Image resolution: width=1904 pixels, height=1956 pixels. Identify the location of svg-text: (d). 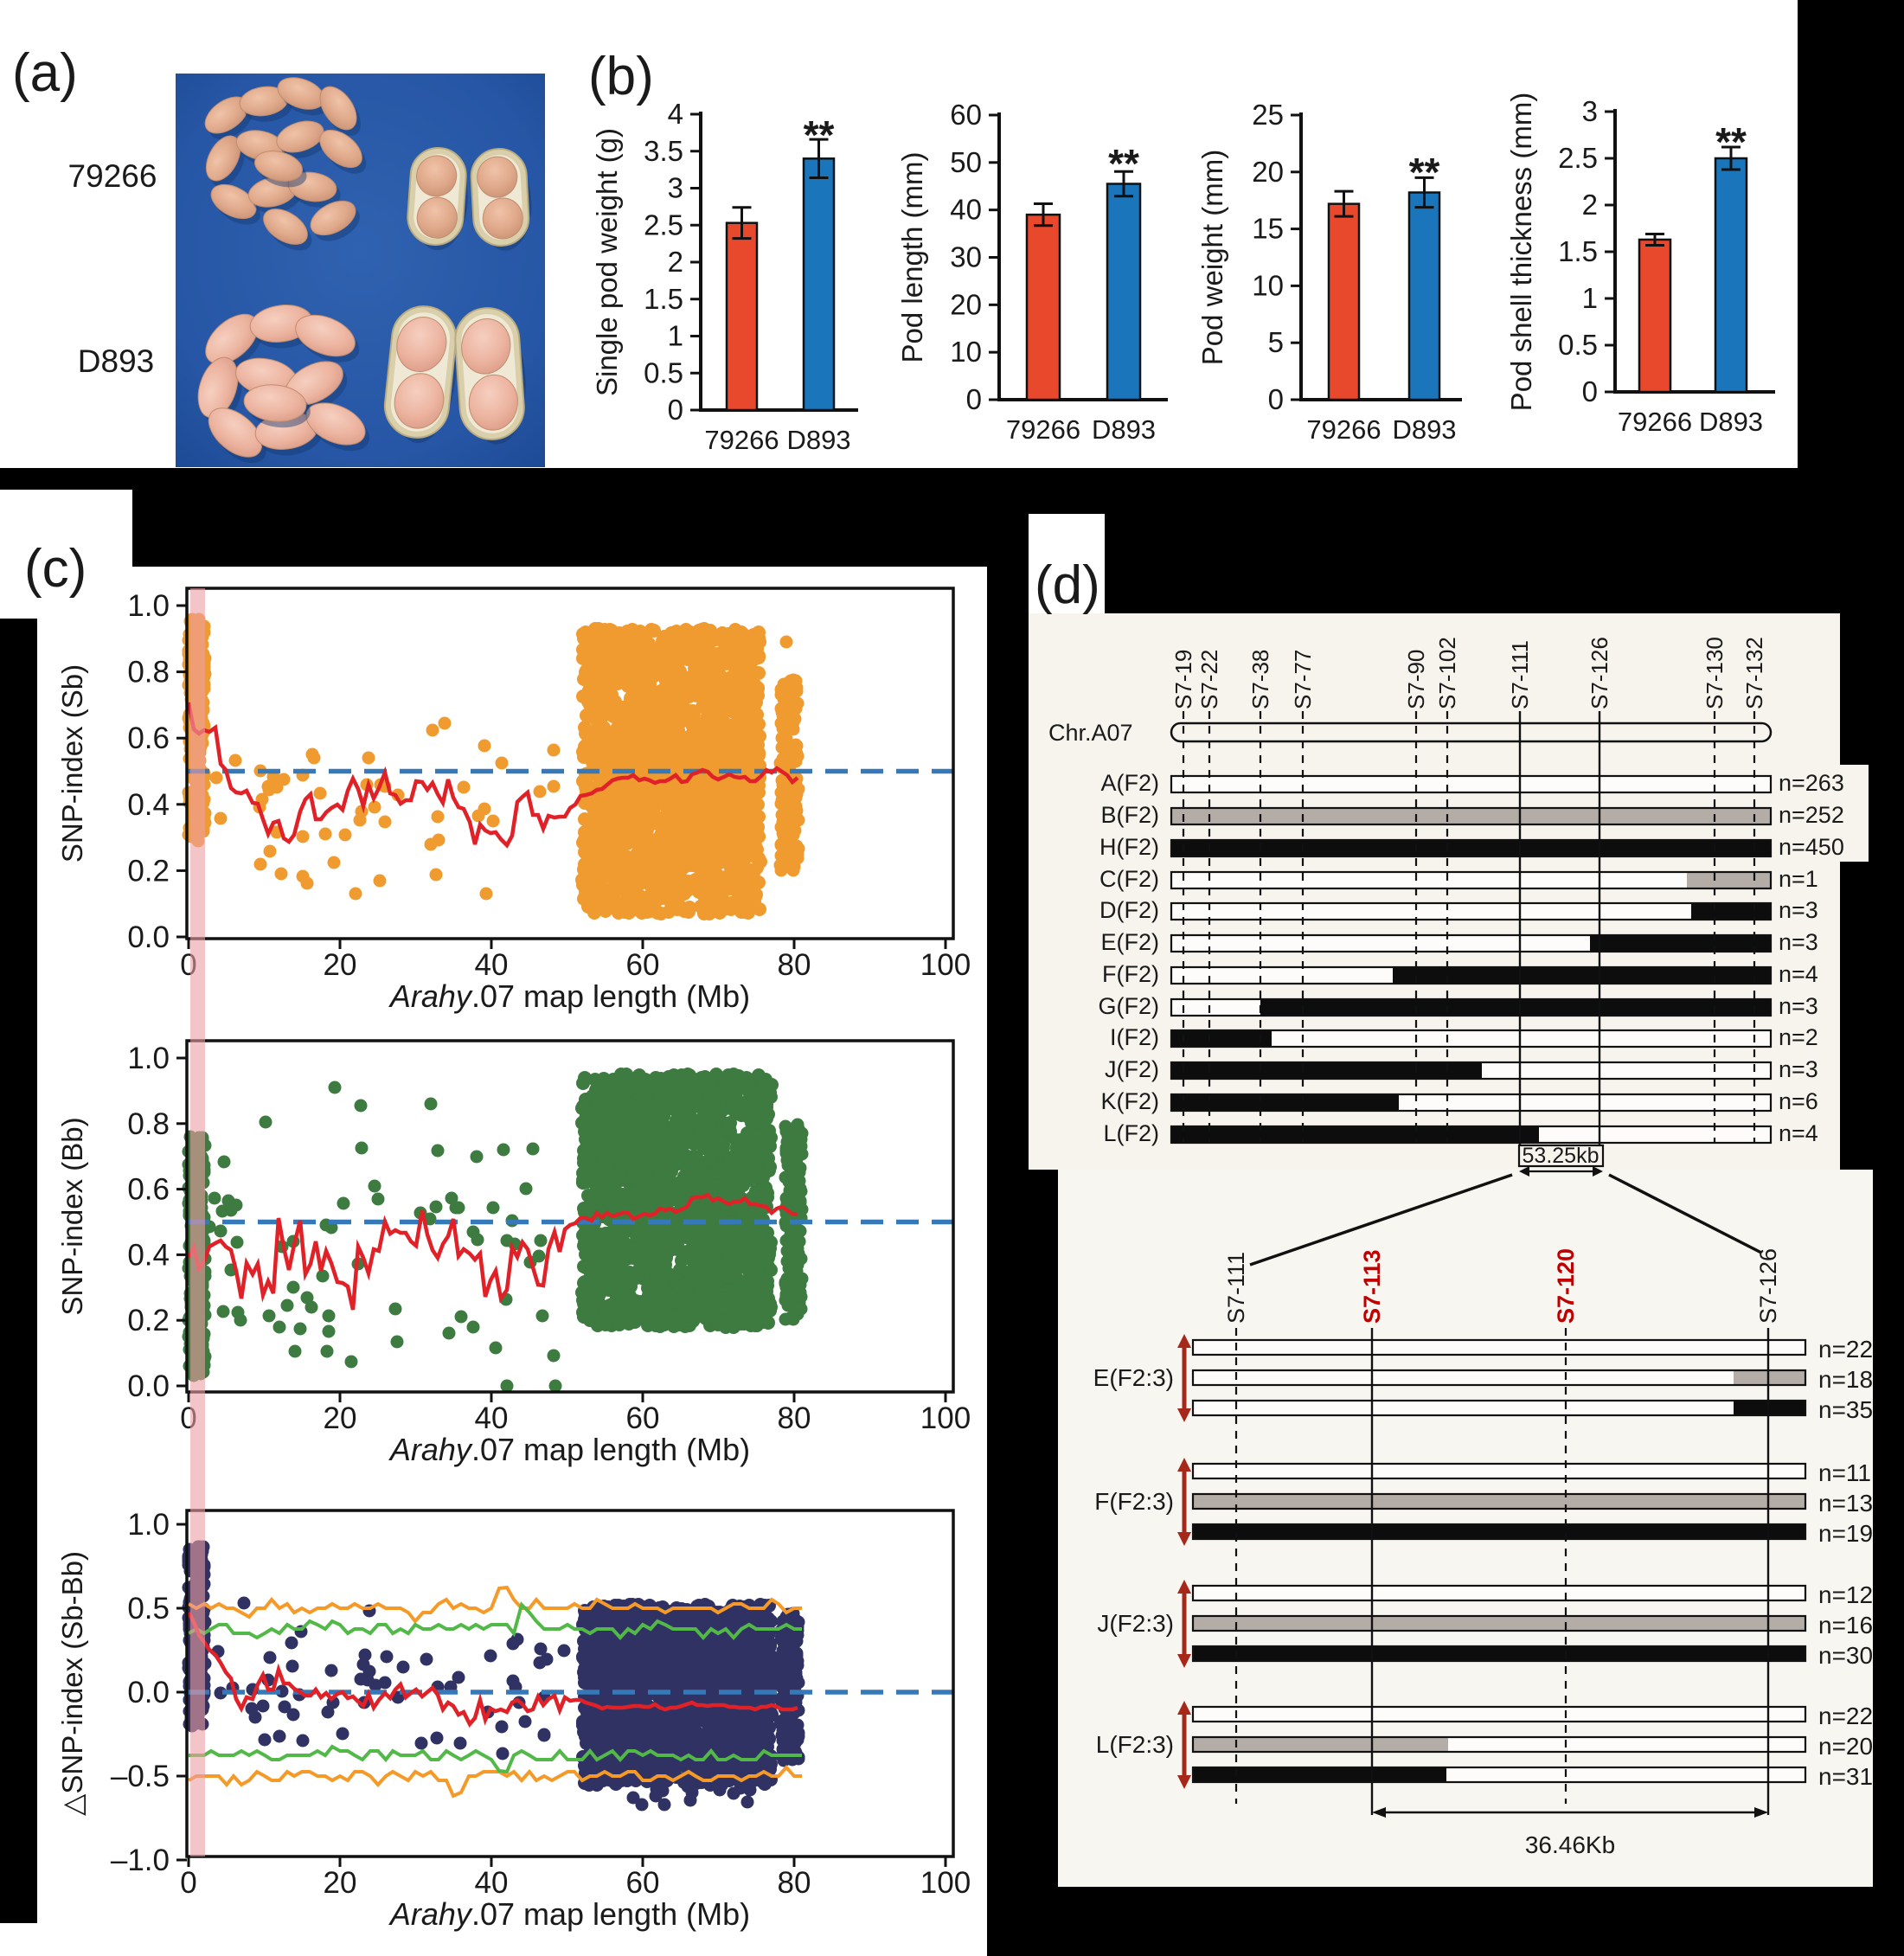
(1067, 585).